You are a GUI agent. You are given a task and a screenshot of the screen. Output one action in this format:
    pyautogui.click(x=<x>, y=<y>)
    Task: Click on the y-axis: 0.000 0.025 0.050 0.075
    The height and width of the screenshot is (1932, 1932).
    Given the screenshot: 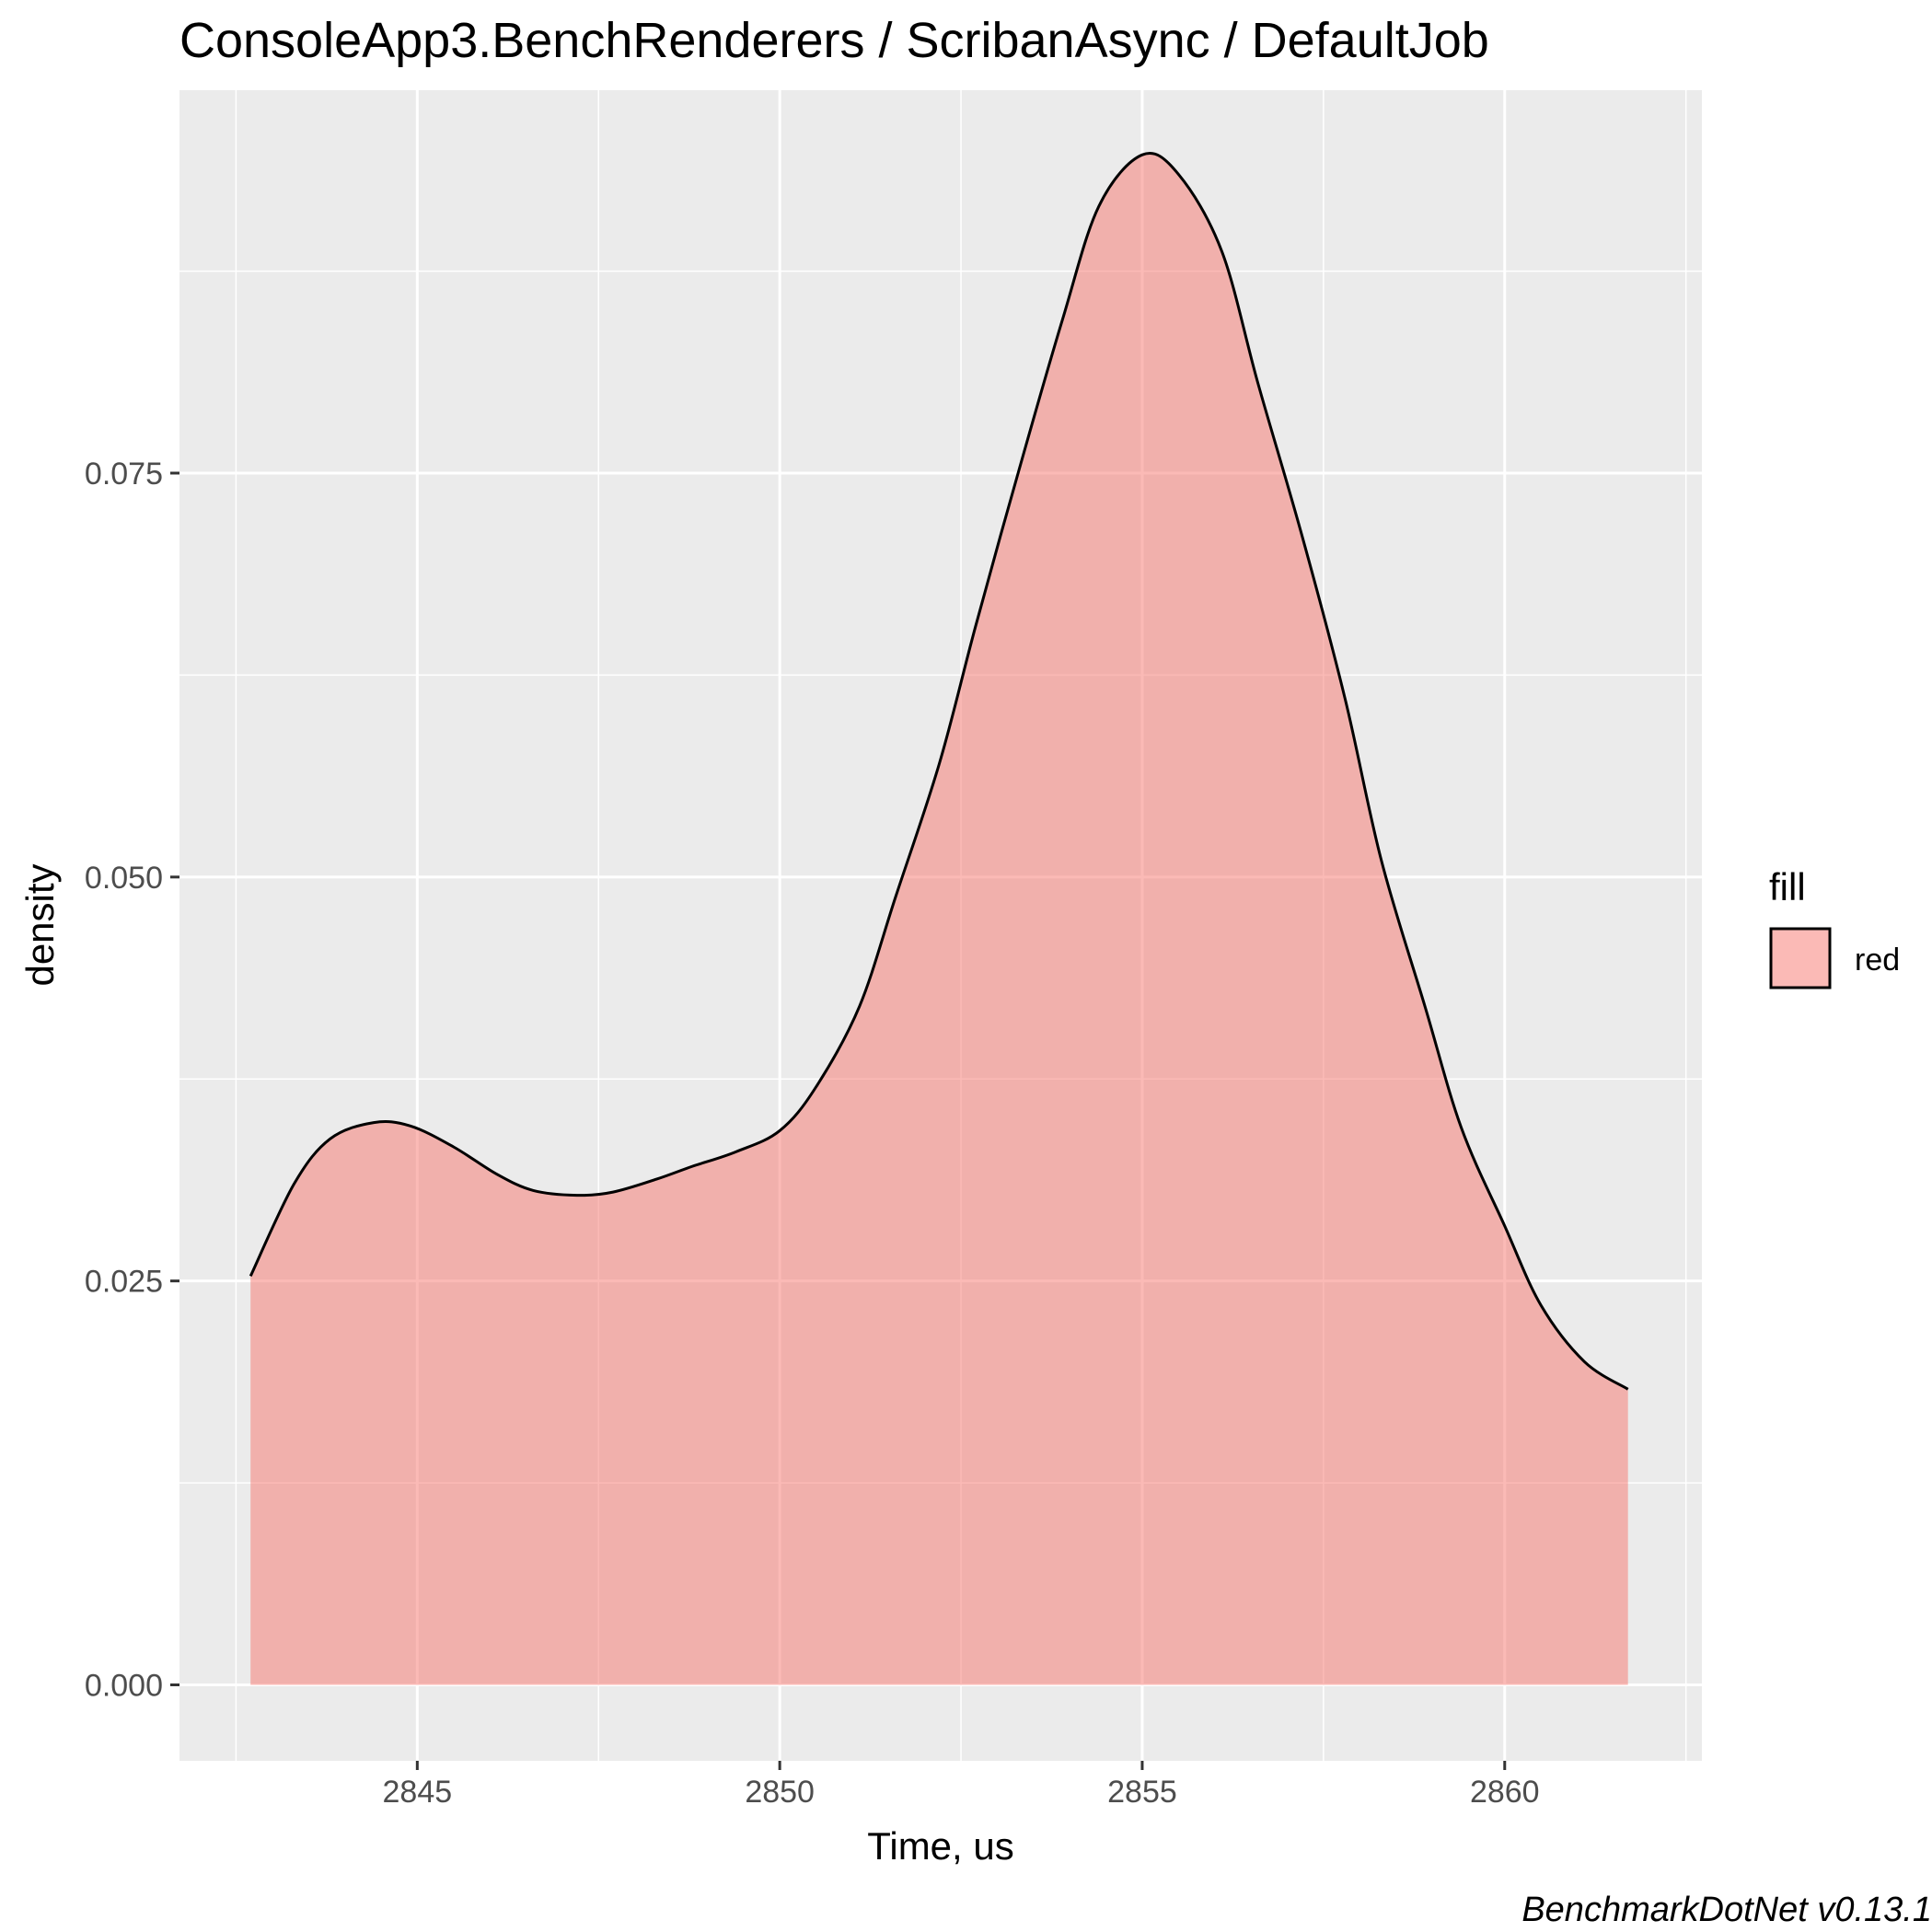 What is the action you would take?
    pyautogui.click(x=132, y=1080)
    